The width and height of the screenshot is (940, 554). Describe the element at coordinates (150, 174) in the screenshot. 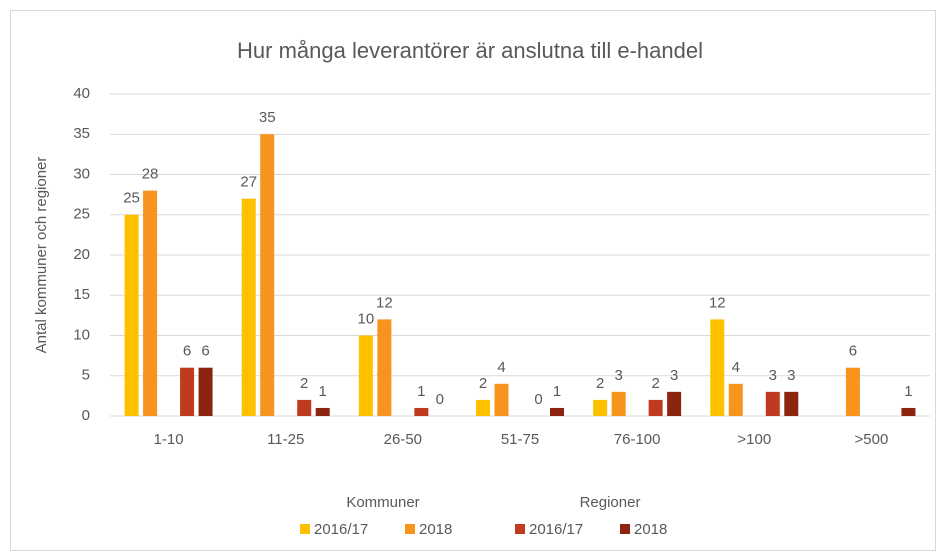

I see `data-label: 28` at that location.